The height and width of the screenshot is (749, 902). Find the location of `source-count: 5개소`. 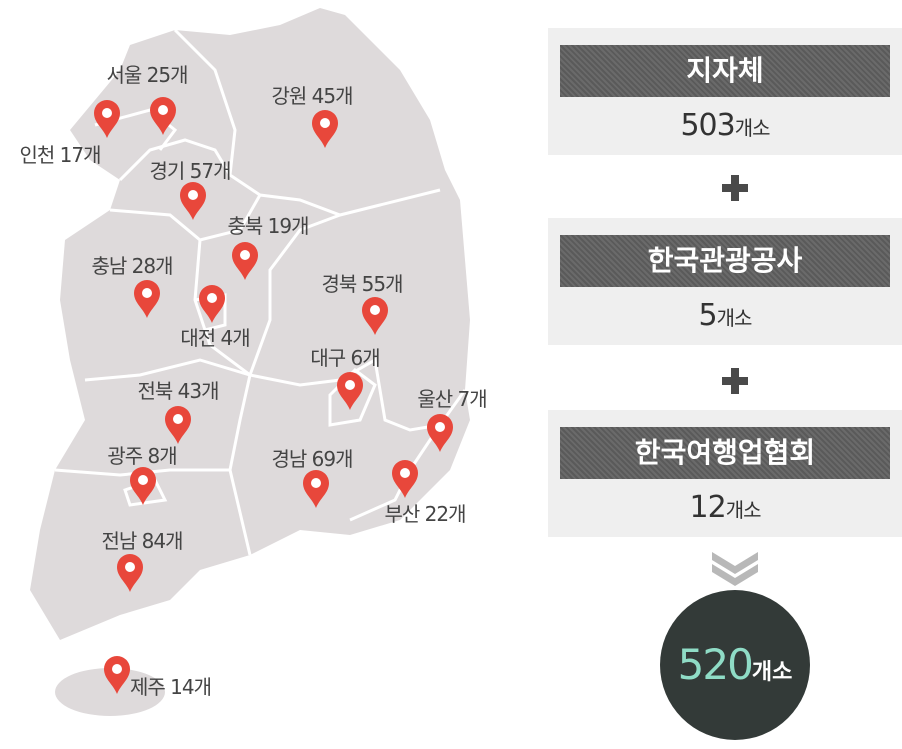

source-count: 5개소 is located at coordinates (725, 315).